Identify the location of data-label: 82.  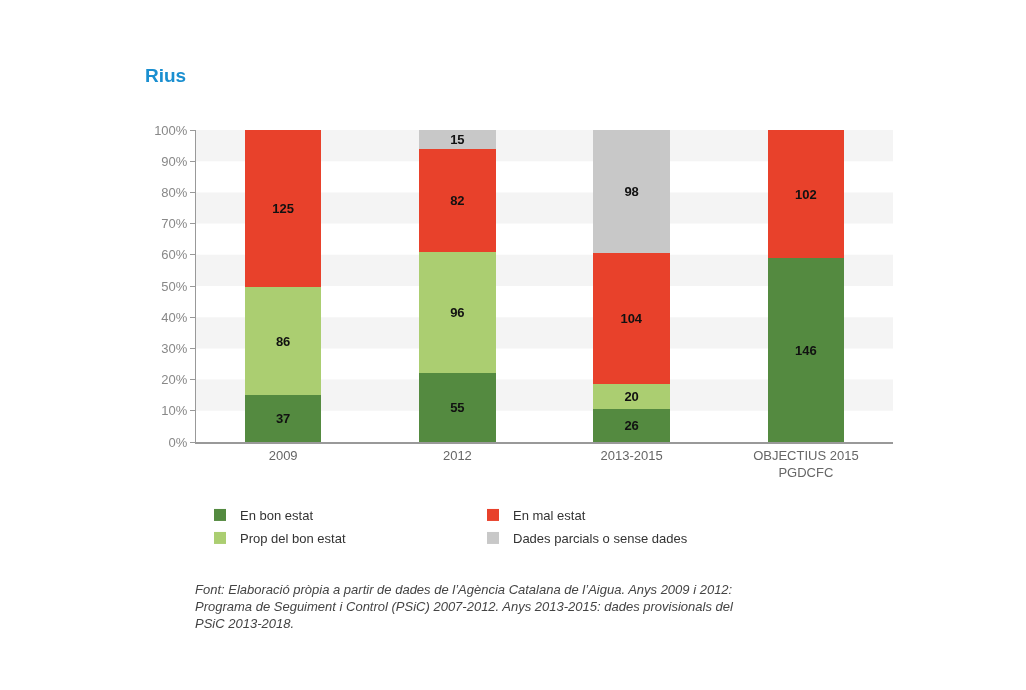
(457, 200).